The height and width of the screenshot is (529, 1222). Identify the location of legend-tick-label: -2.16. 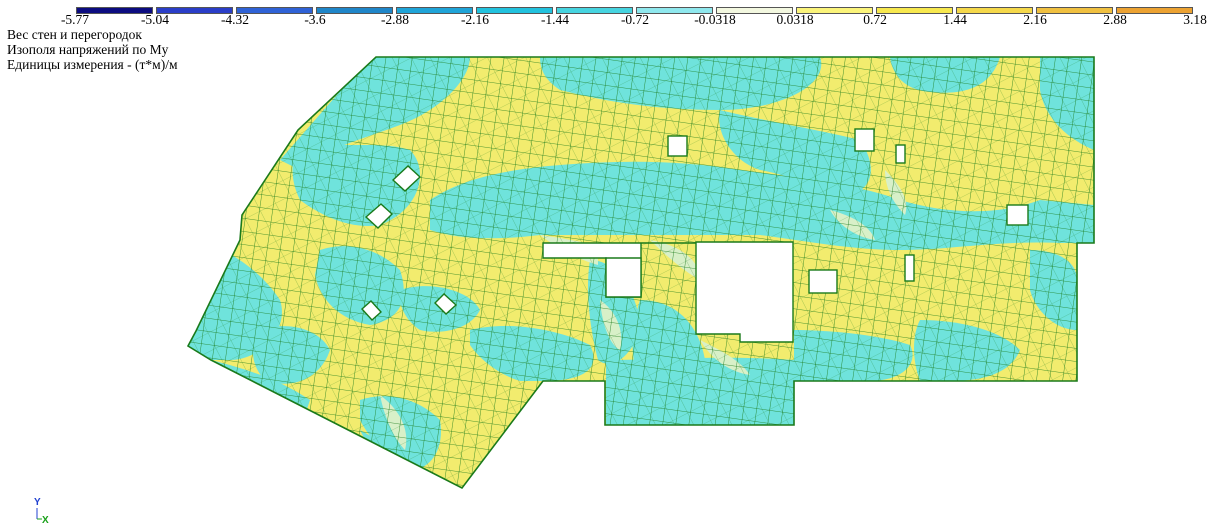
(475, 19).